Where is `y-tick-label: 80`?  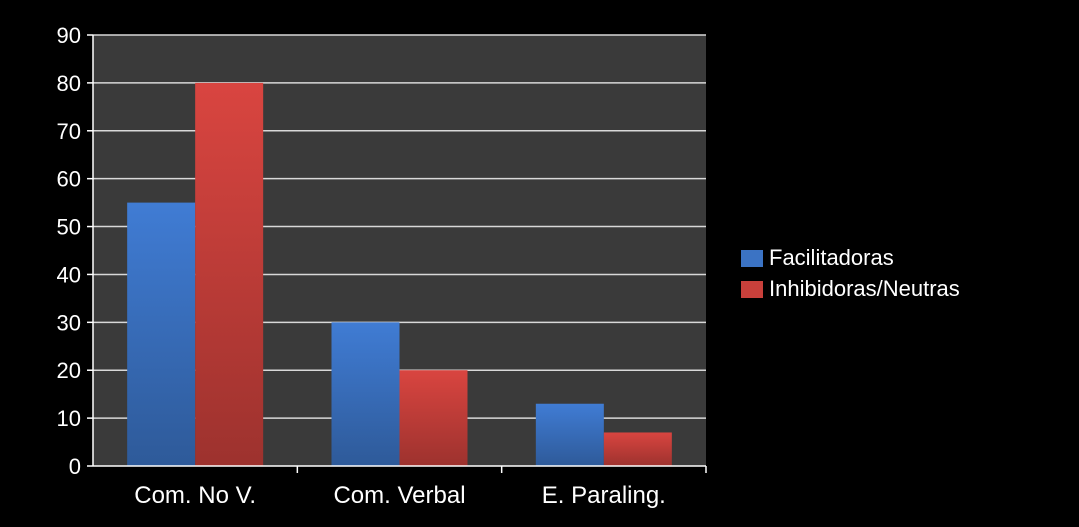
y-tick-label: 80 is located at coordinates (69, 83).